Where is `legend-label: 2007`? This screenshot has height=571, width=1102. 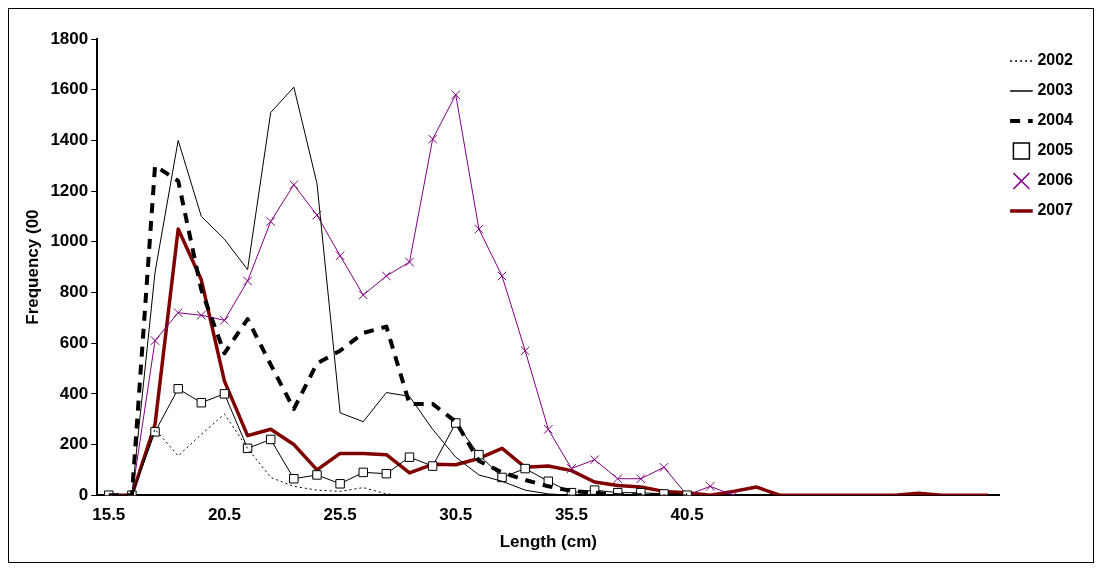
legend-label: 2007 is located at coordinates (1055, 210).